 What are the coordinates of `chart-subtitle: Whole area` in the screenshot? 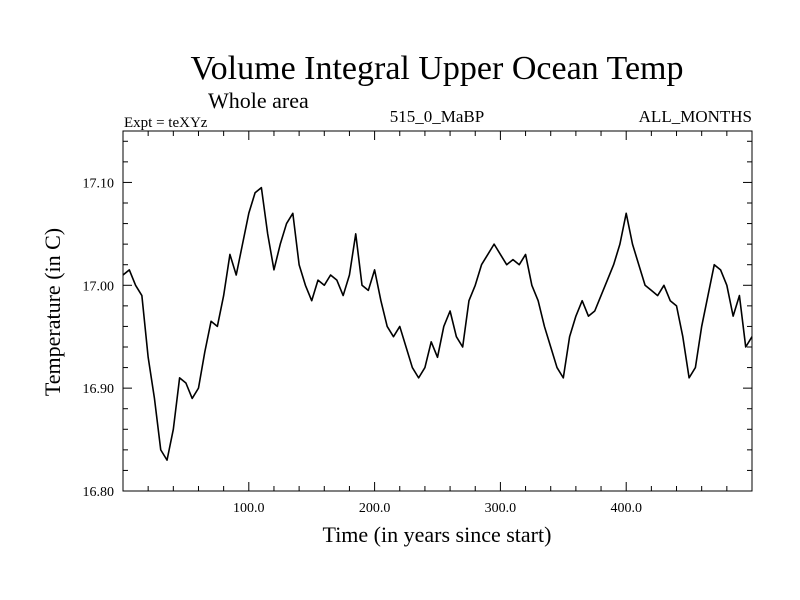 It's located at (258, 100).